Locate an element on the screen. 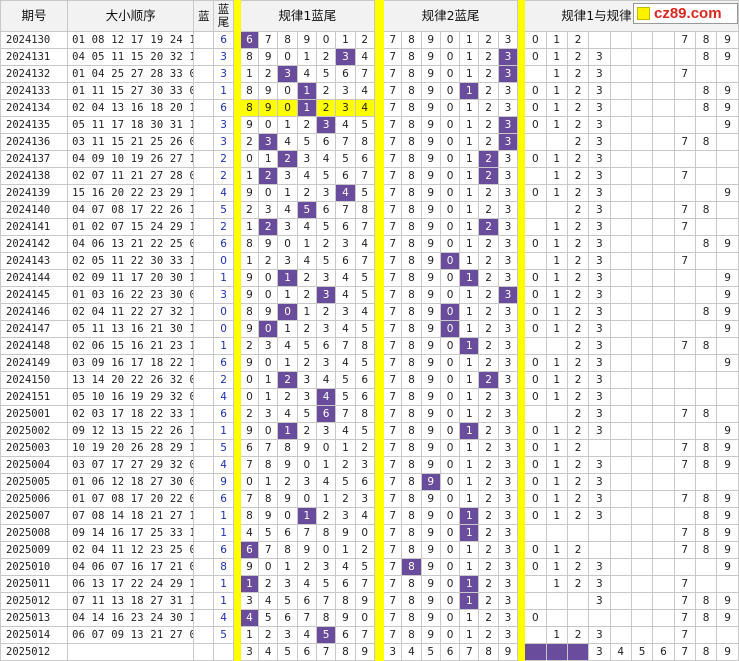 The width and height of the screenshot is (739, 661). numbers-cell: 01 08 12 17 19 24 16 is located at coordinates (131, 40).